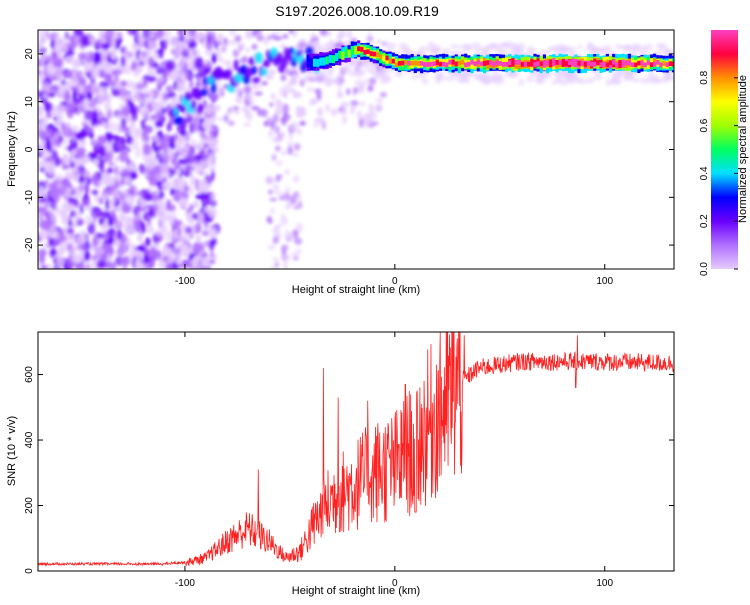 The image size is (750, 605). Describe the element at coordinates (604, 583) in the screenshot. I see `x-tick-label: 100` at that location.